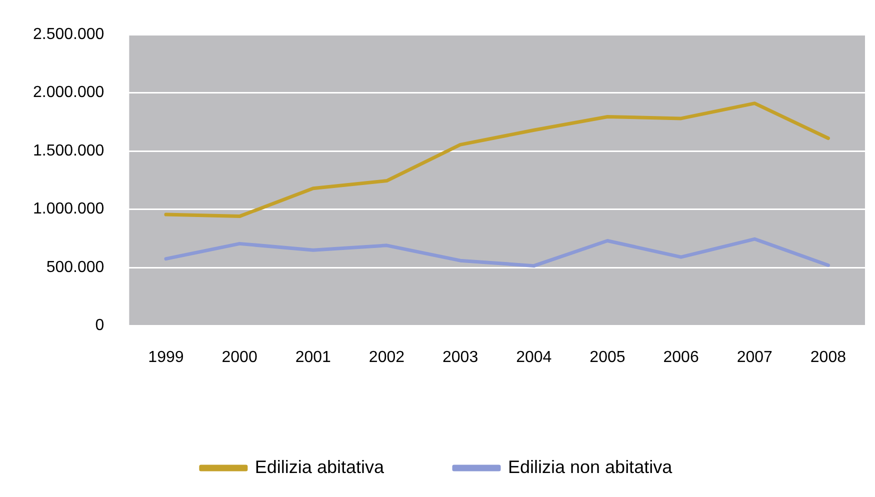 The image size is (875, 497). Describe the element at coordinates (754, 357) in the screenshot. I see `x-tick-label: 2007` at that location.